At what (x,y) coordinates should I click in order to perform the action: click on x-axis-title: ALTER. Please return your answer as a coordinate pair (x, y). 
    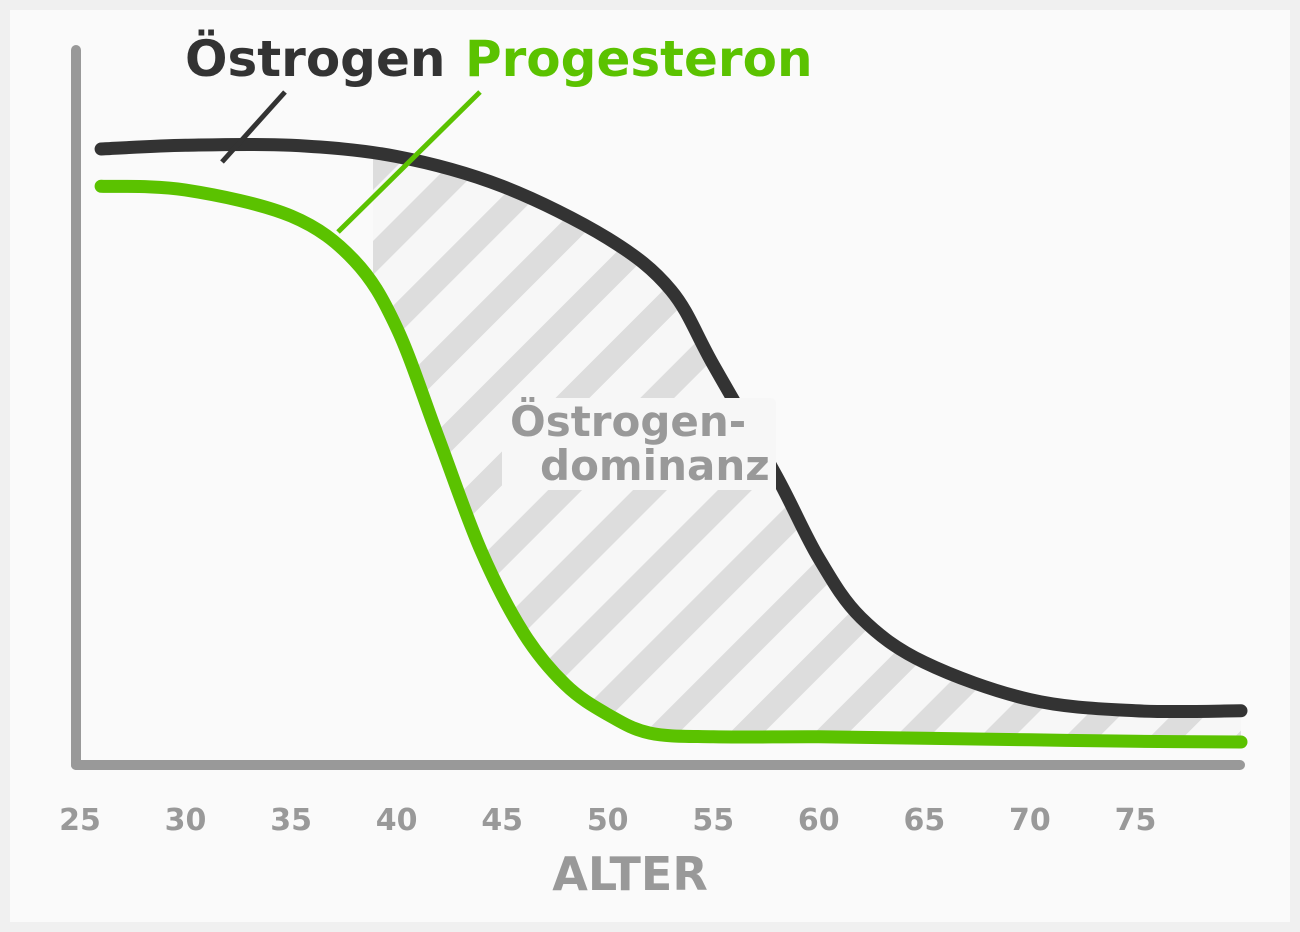
    Looking at the image, I should click on (630, 874).